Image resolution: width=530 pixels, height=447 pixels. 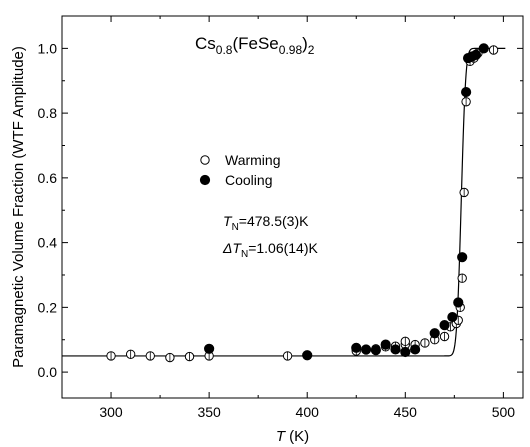 What do you see at coordinates (205, 43) in the screenshot?
I see `chart-title-part: Cs` at bounding box center [205, 43].